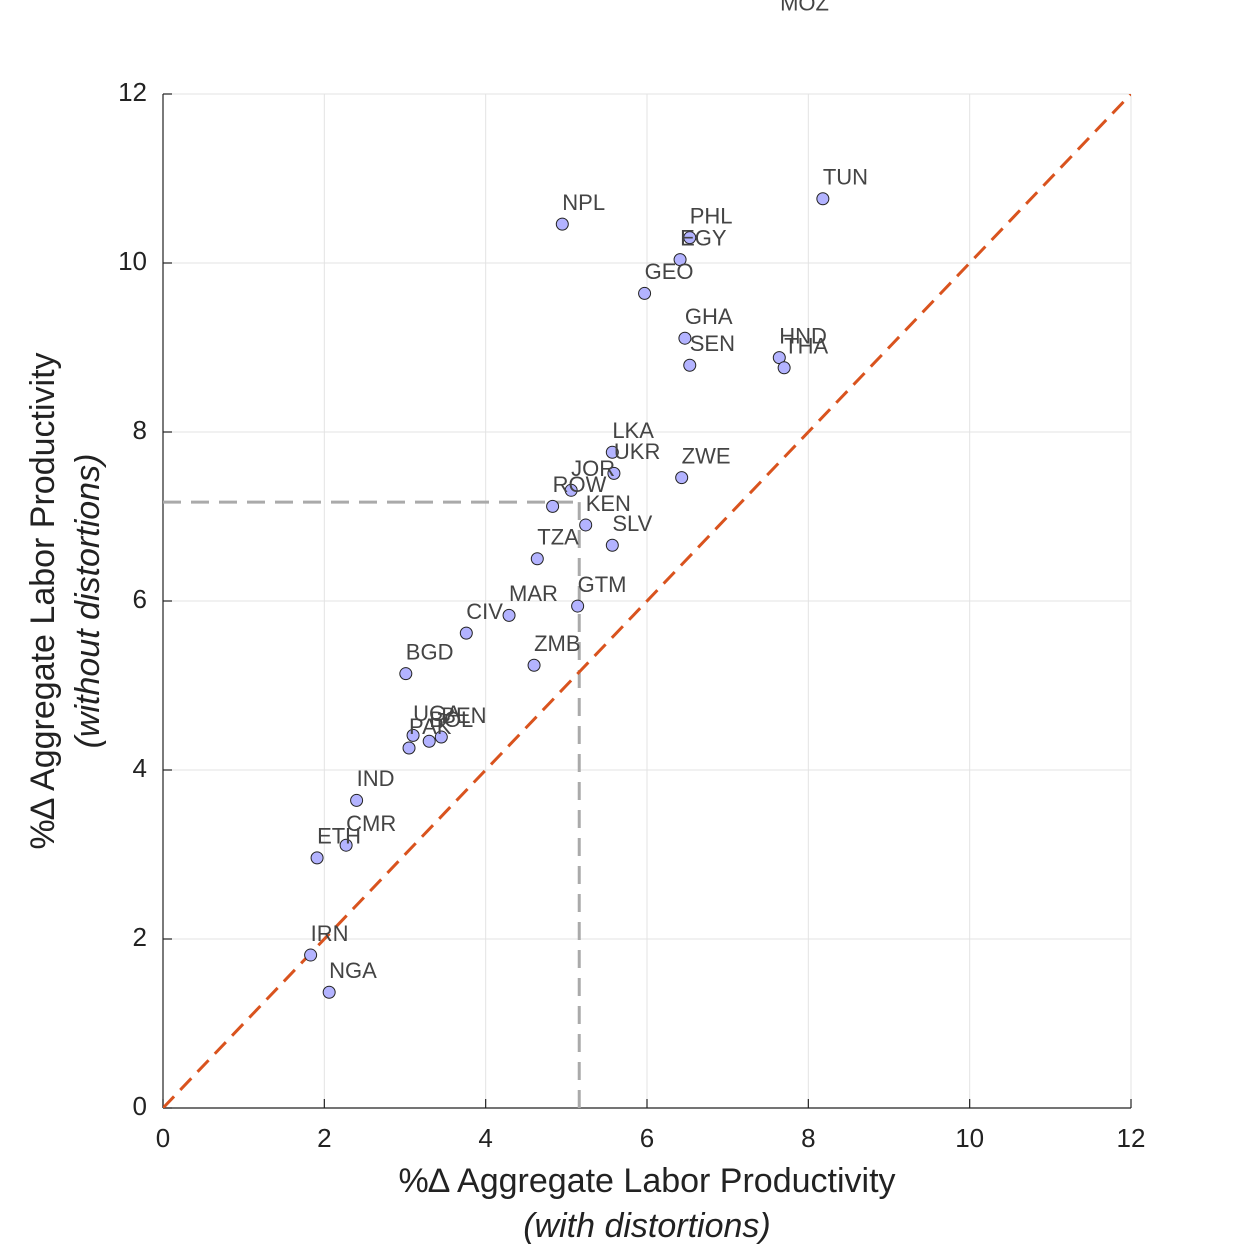 The height and width of the screenshot is (1250, 1250). I want to click on y-tick-label: 8, so click(140, 430).